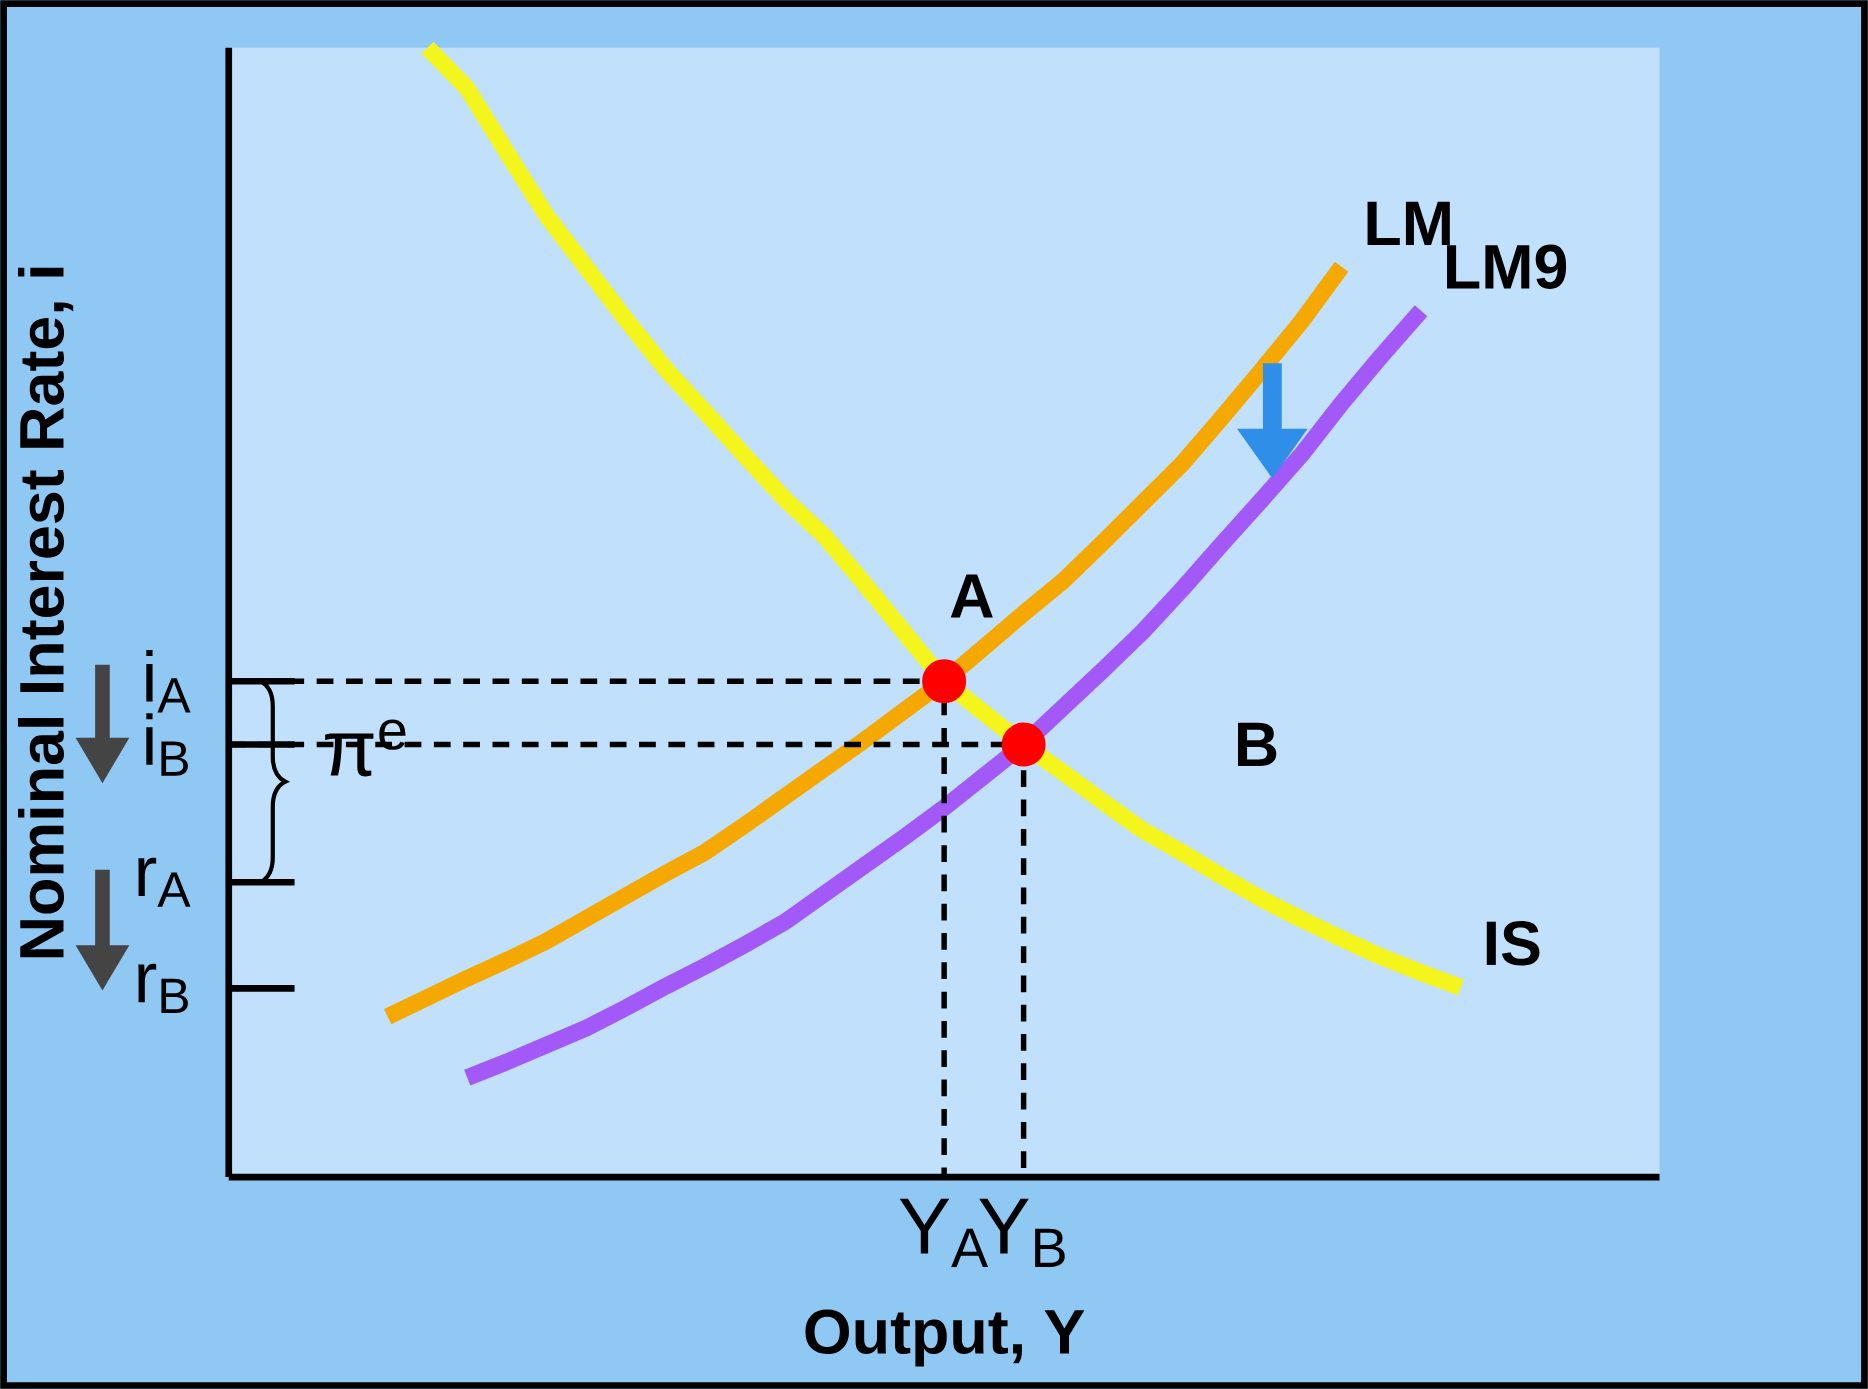 The image size is (1868, 1389). I want to click on series-label: IS, so click(1513, 943).